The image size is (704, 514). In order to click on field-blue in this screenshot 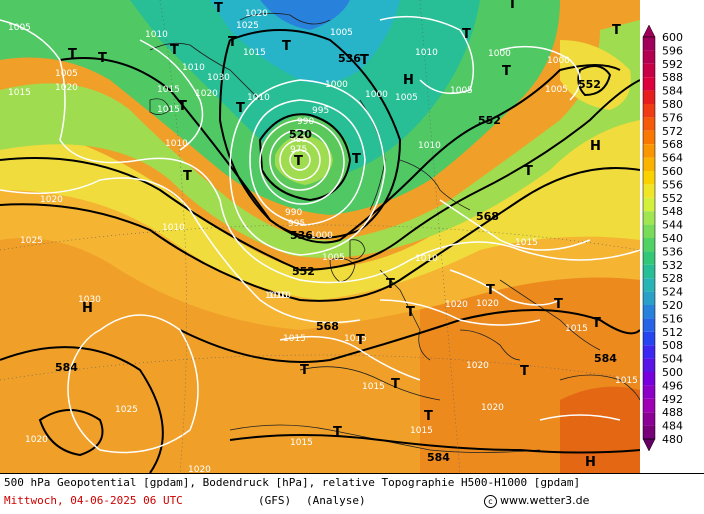, I will do `click(305, 15)`.